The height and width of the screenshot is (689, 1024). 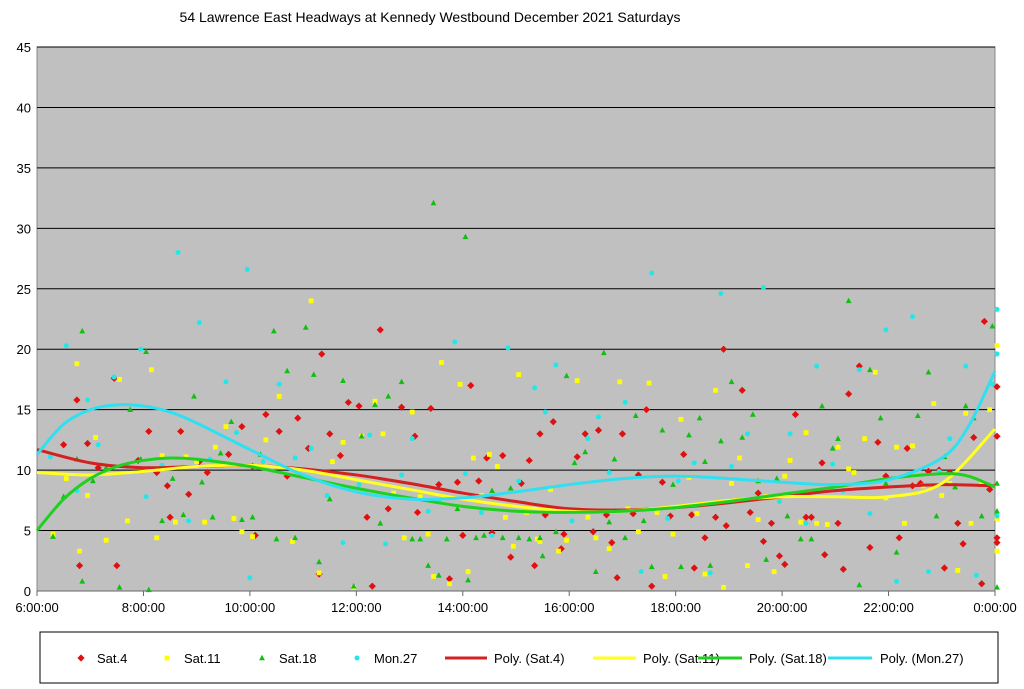 What do you see at coordinates (529, 658) in the screenshot?
I see `legend-label: Poly. (Sat.4)` at bounding box center [529, 658].